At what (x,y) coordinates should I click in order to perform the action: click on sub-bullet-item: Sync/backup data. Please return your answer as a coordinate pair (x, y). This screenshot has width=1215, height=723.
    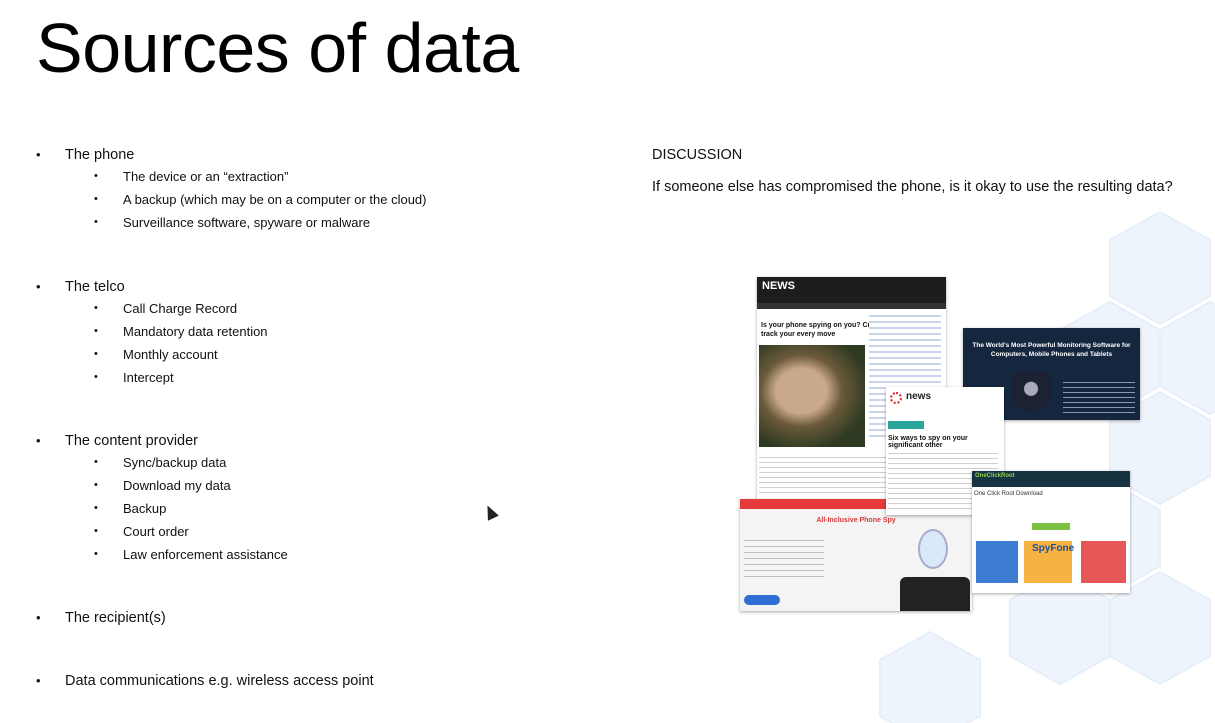
    Looking at the image, I should click on (162, 462).